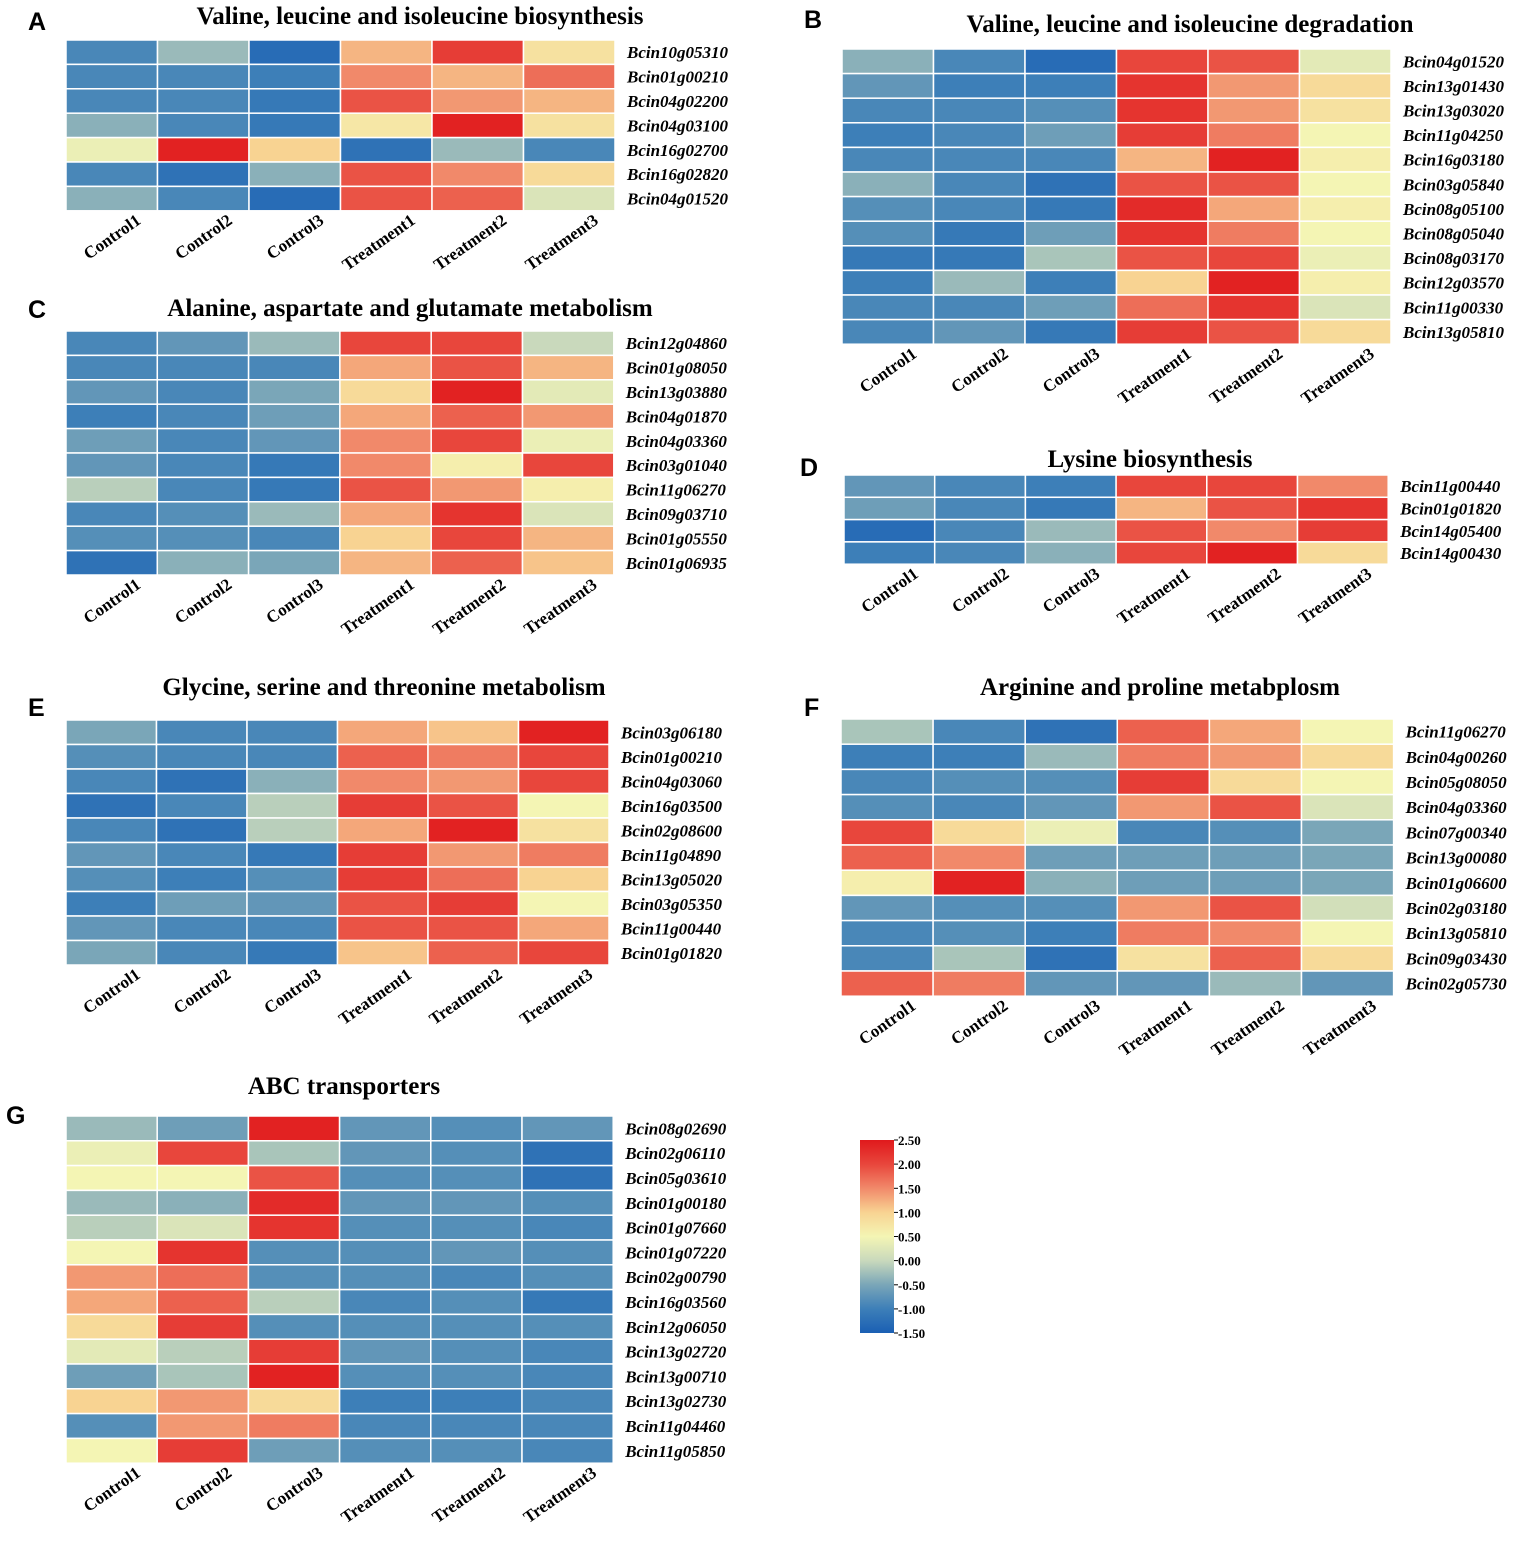 Image resolution: width=1534 pixels, height=1549 pixels. What do you see at coordinates (1155, 376) in the screenshot?
I see `column-label: Treatment1` at bounding box center [1155, 376].